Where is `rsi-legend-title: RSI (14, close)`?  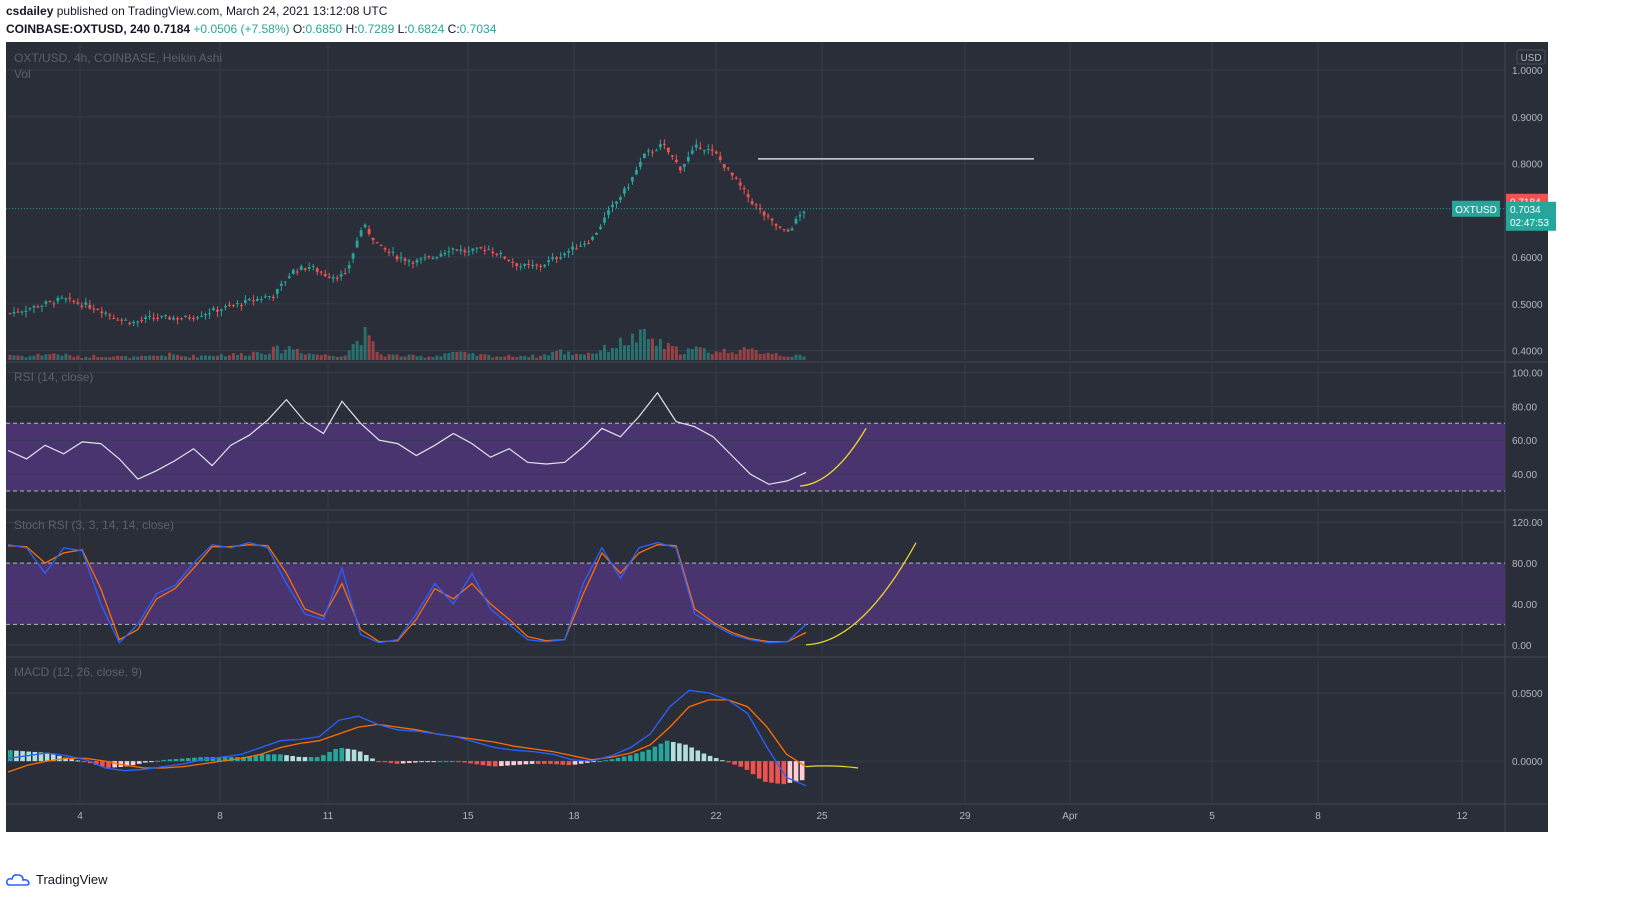 rsi-legend-title: RSI (14, close) is located at coordinates (53, 377).